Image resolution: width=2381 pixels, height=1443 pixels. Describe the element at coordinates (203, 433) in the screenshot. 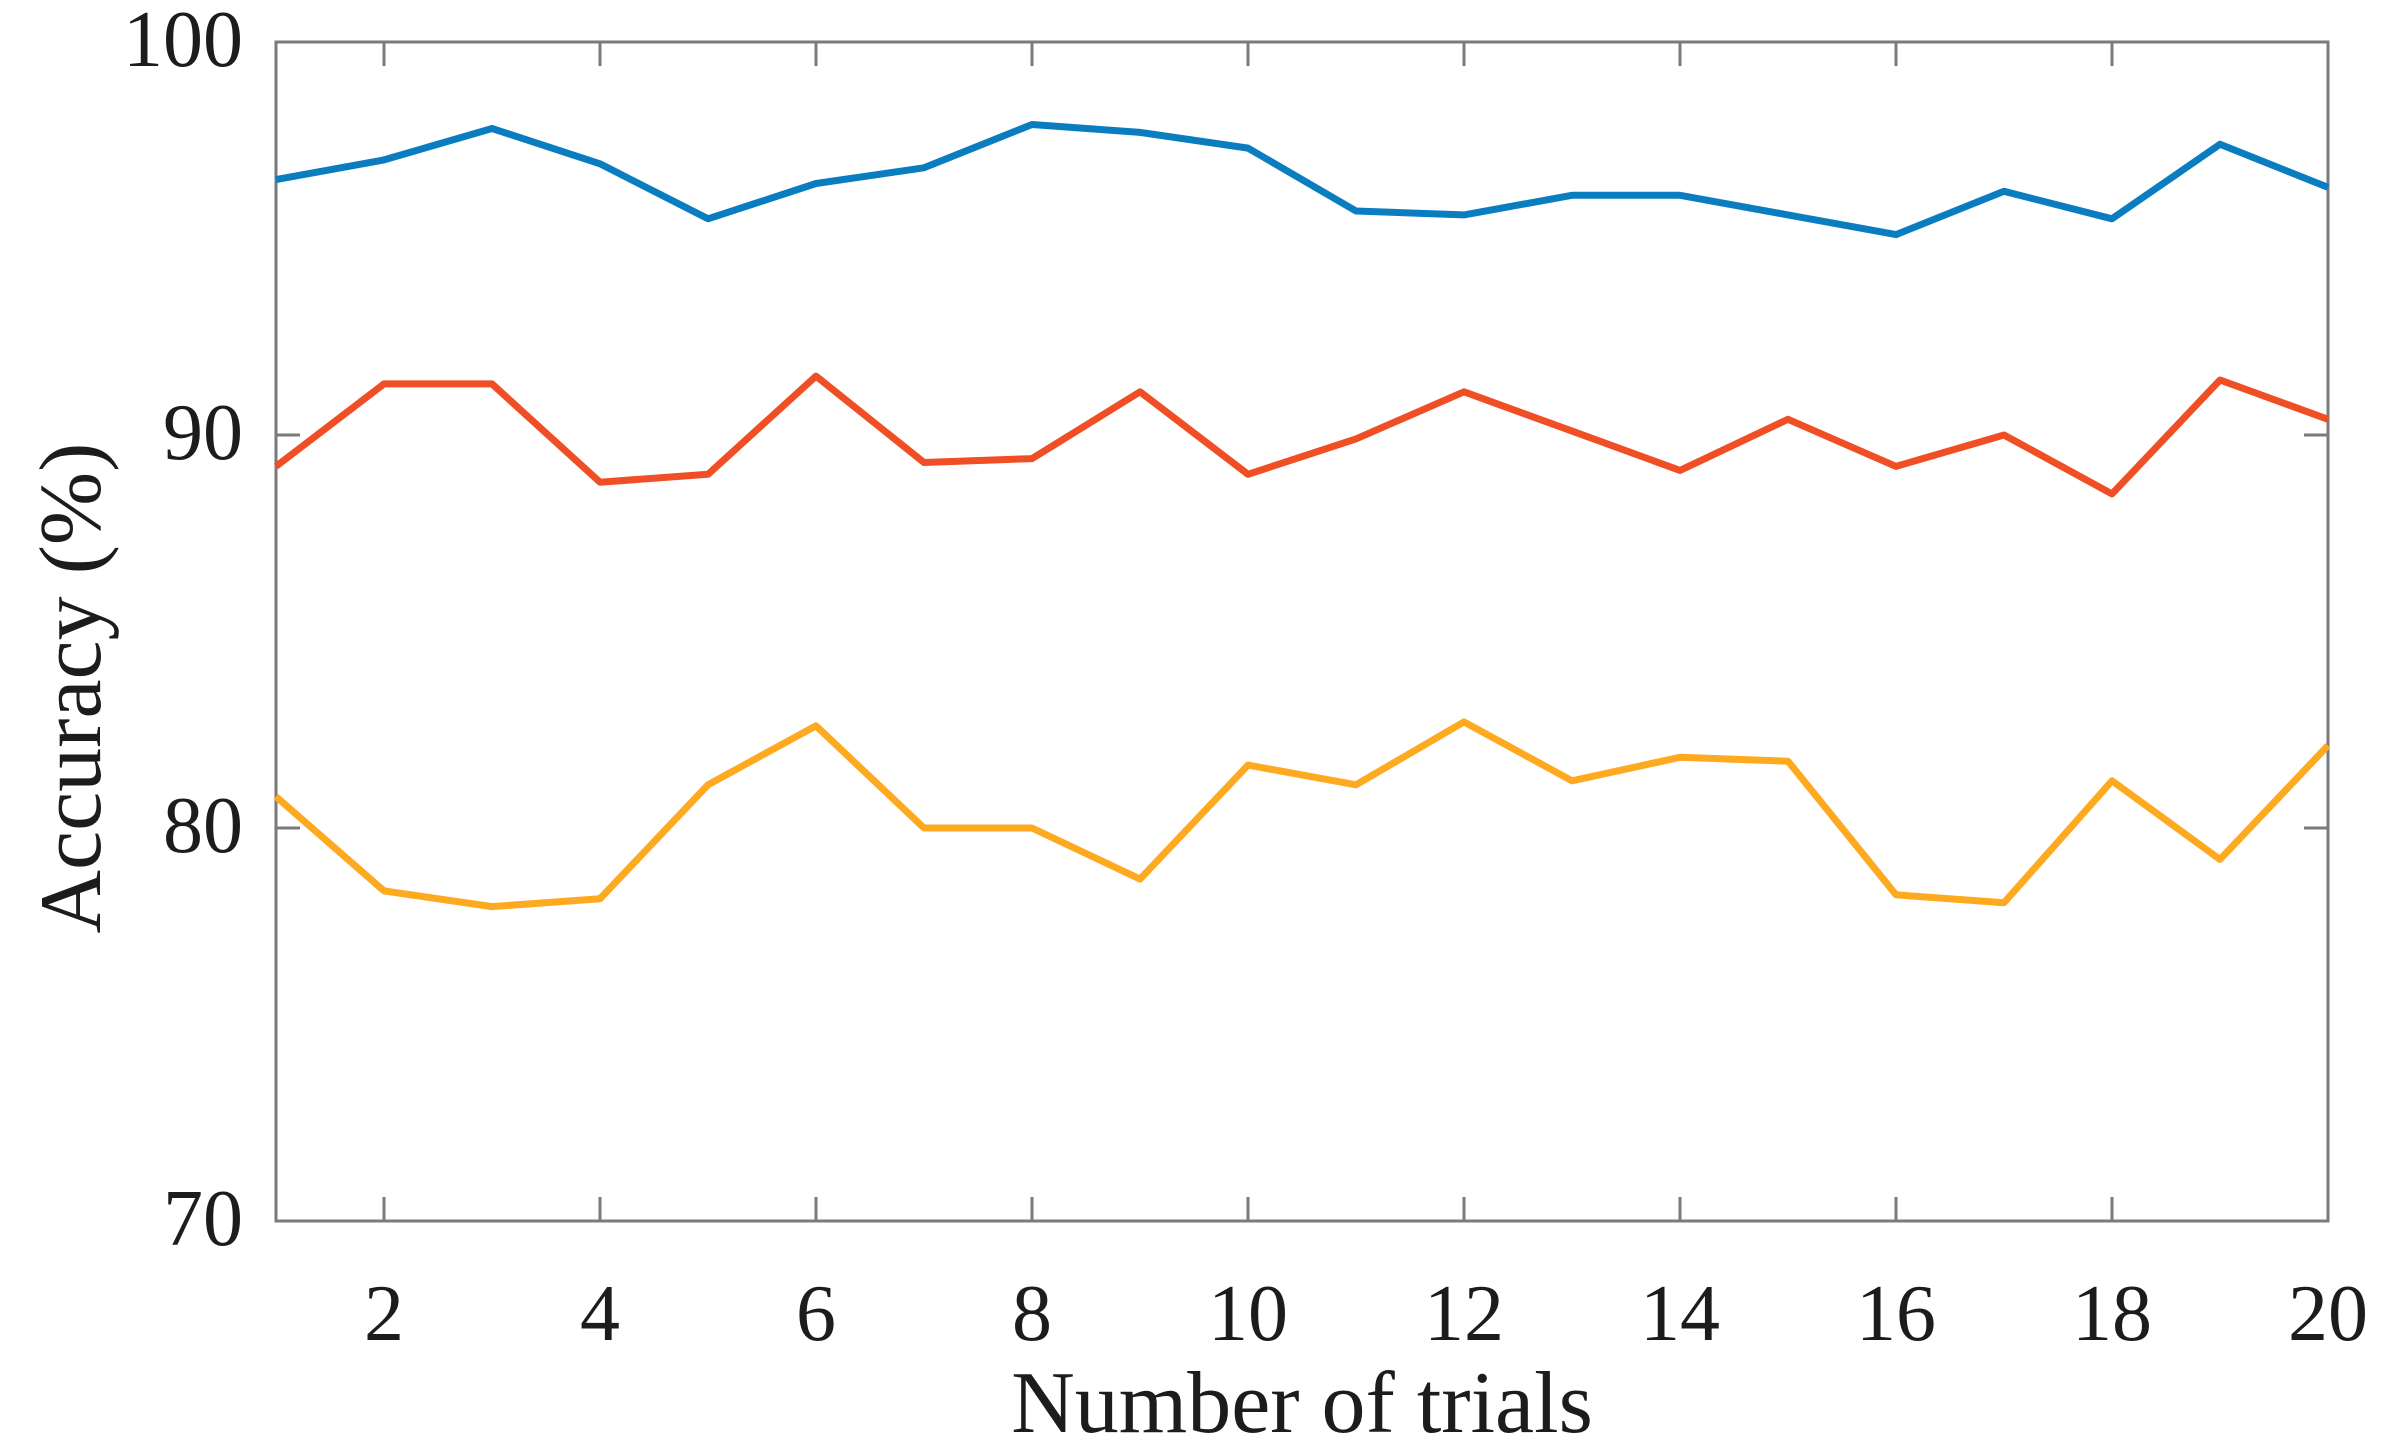

I see `y-tick-label: 90` at that location.